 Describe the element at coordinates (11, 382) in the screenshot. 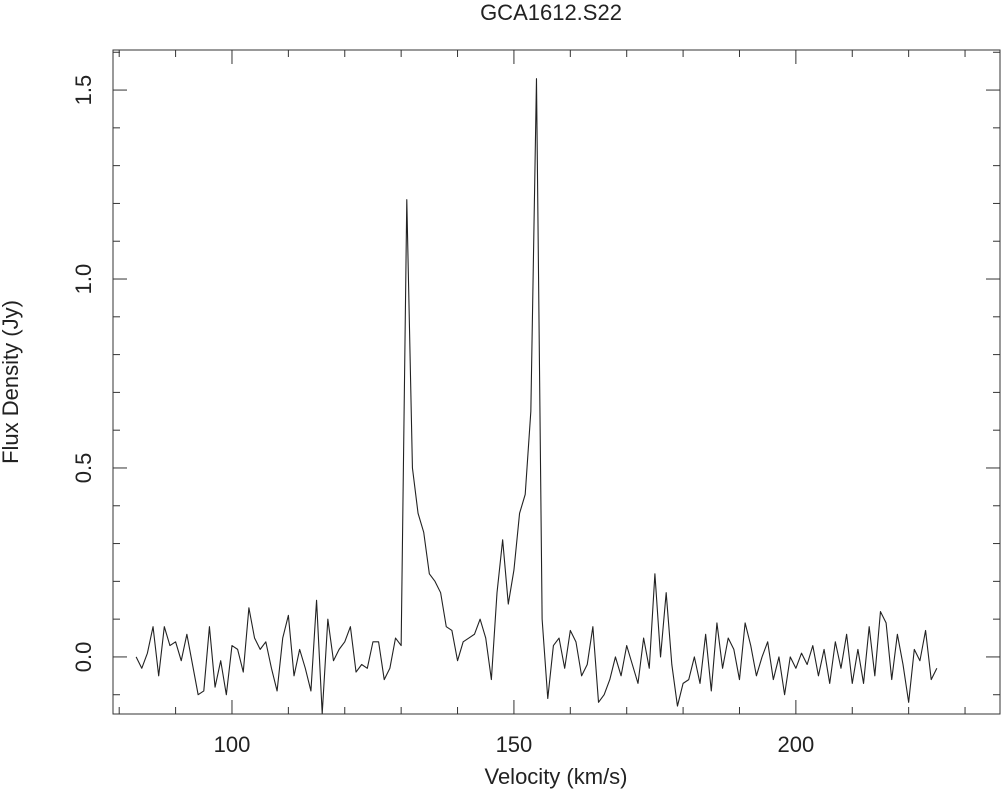

I see `y-axis-label: Flux Density (Jy)` at that location.